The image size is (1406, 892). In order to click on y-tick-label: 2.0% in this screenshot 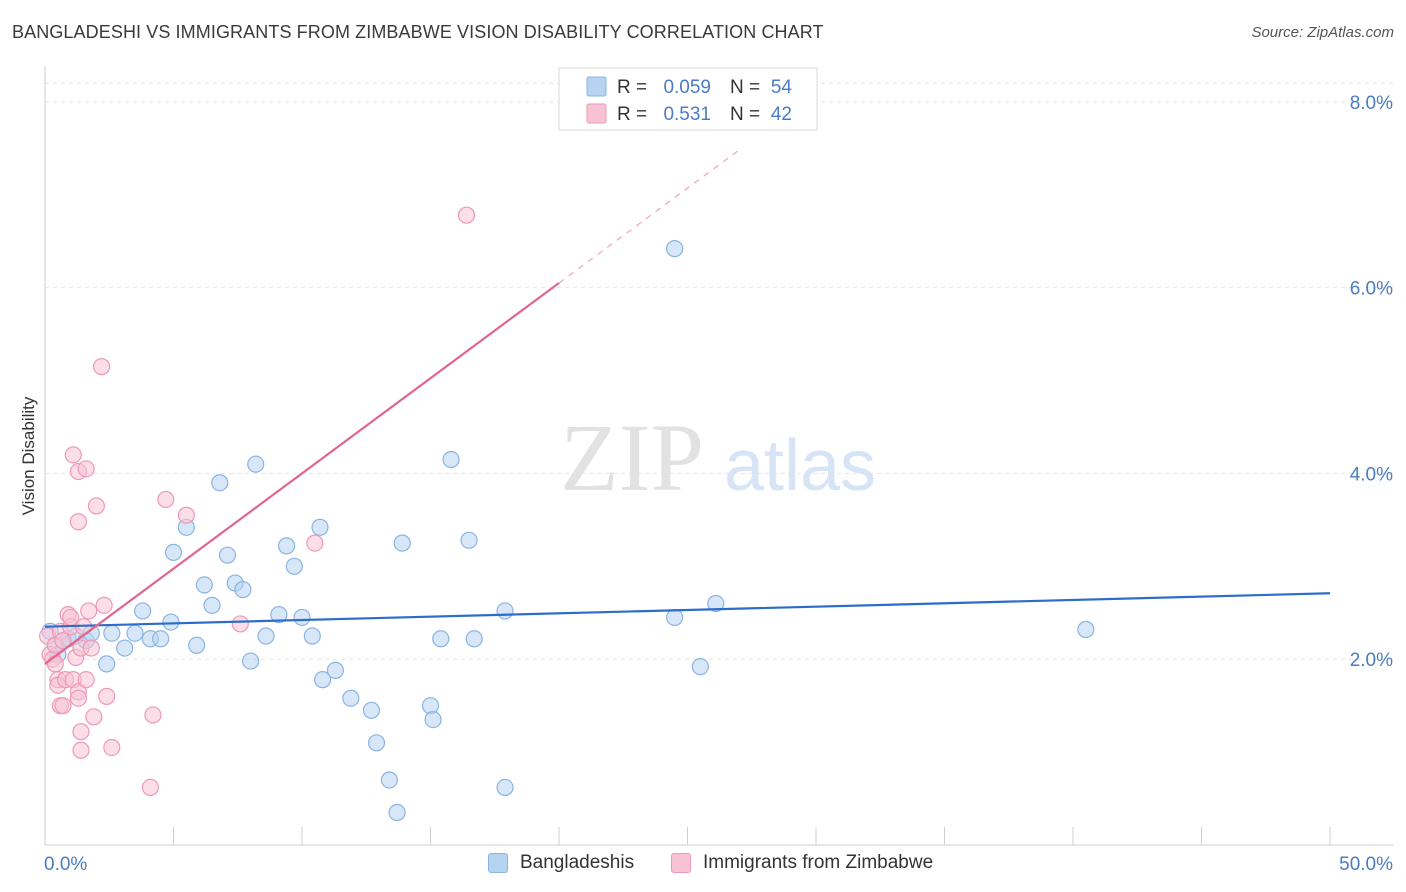, I will do `click(1371, 660)`.